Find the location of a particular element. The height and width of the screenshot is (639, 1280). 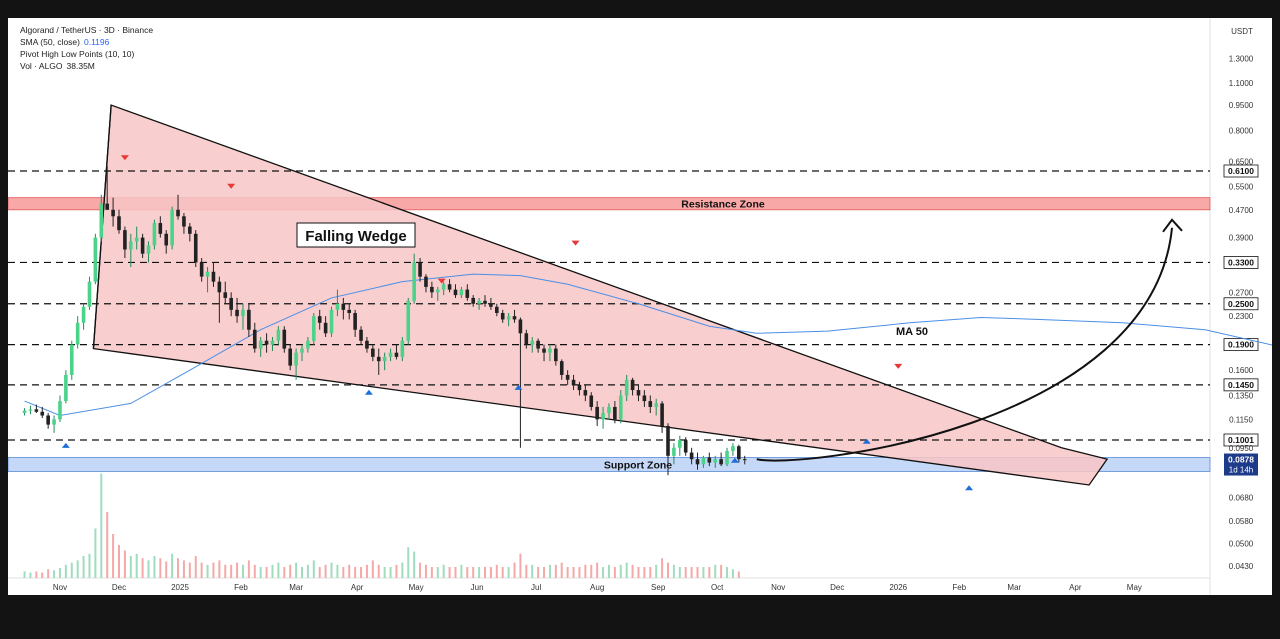

y-tick-7: 0.3900 is located at coordinates (1241, 238).